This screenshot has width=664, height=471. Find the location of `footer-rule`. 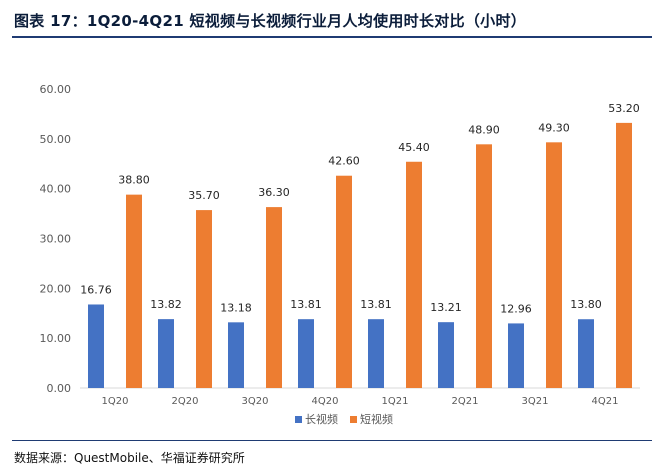

footer-rule is located at coordinates (332, 440).